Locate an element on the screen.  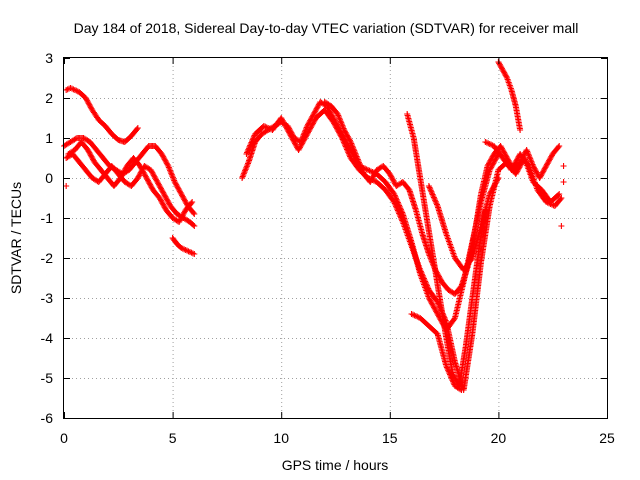
x-tick-label: 25 is located at coordinates (607, 438).